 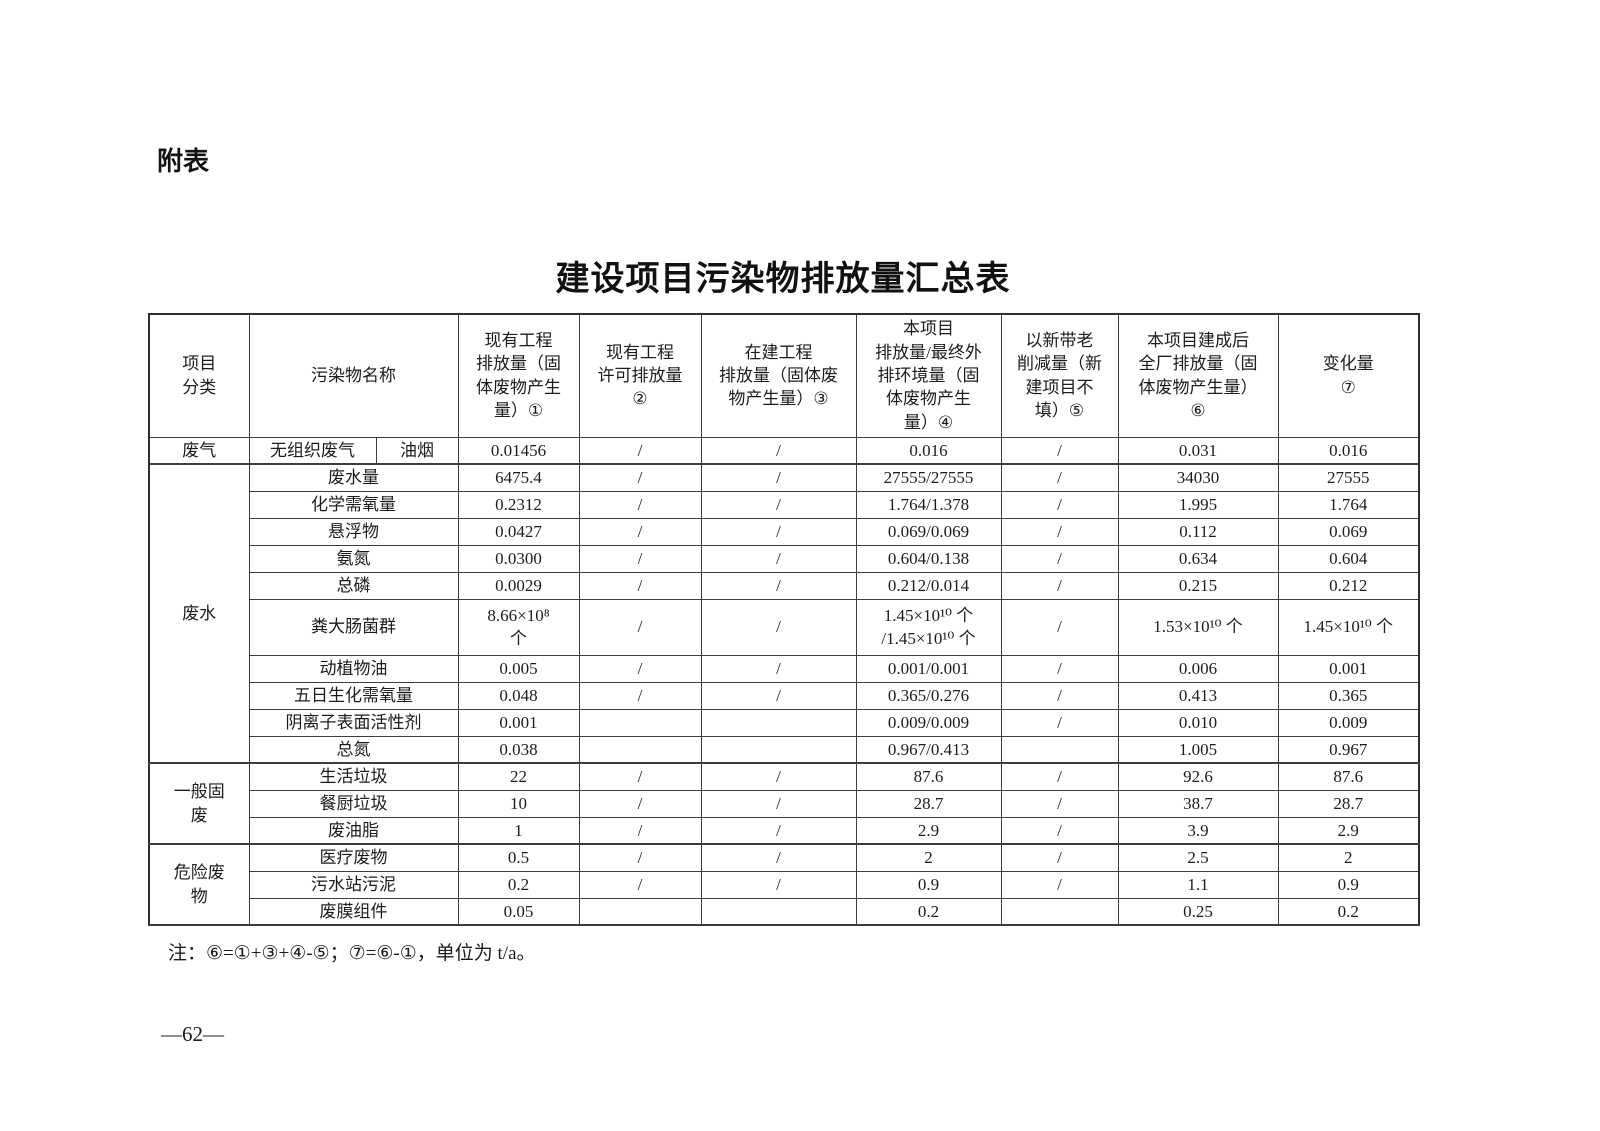 I want to click on table-row: 五日生化需氧量 0.048//0.365/0.276/0.413 0.365, so click(x=784, y=695).